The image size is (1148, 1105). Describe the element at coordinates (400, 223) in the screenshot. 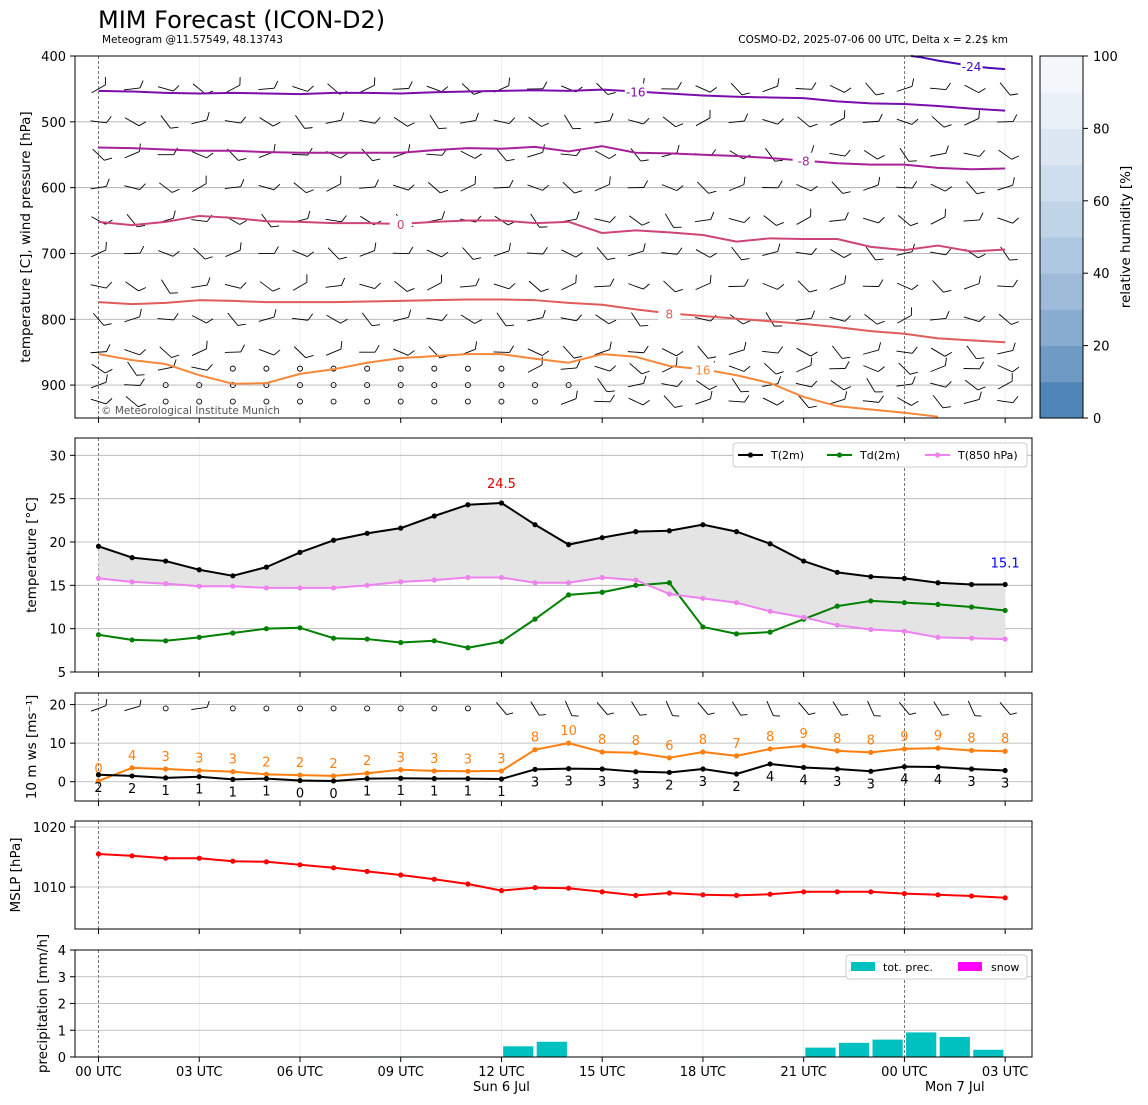

I see `isotherm-label-bg` at that location.